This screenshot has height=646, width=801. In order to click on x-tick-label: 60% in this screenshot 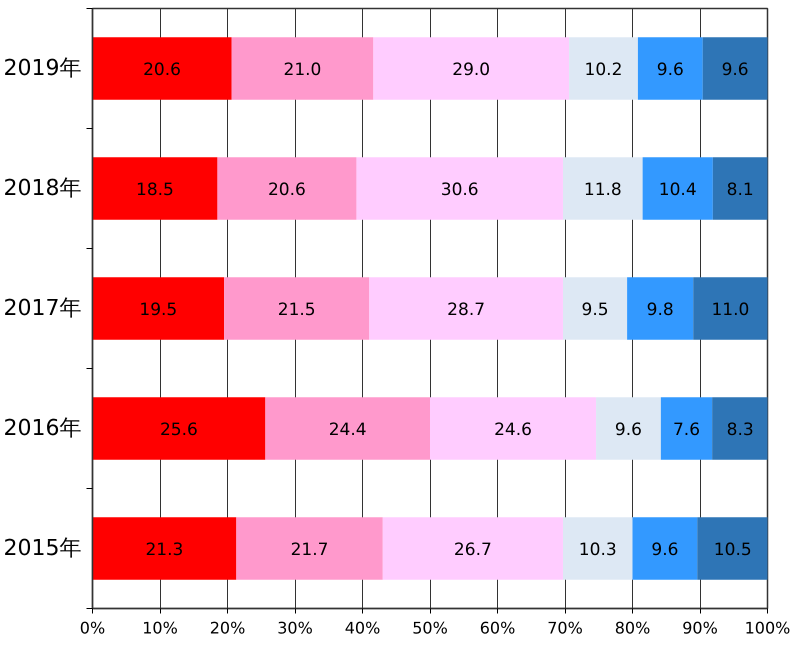, I will do `click(498, 628)`.